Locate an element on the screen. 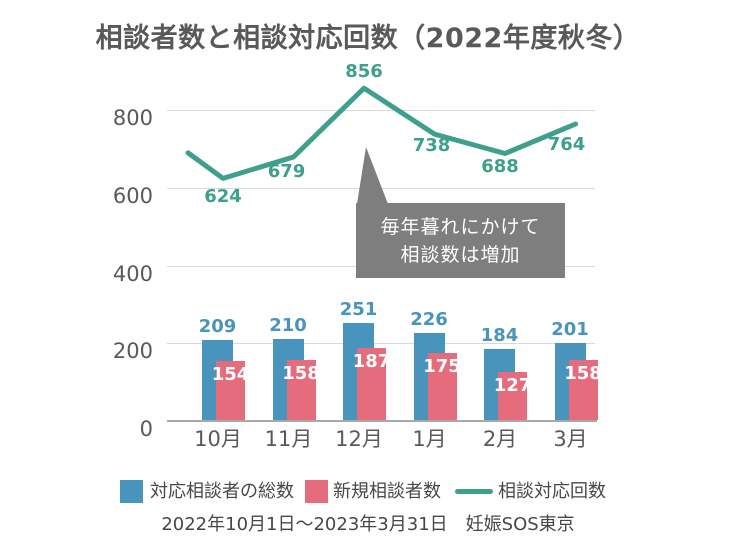  bar-total-label-2: 251 is located at coordinates (358, 310).